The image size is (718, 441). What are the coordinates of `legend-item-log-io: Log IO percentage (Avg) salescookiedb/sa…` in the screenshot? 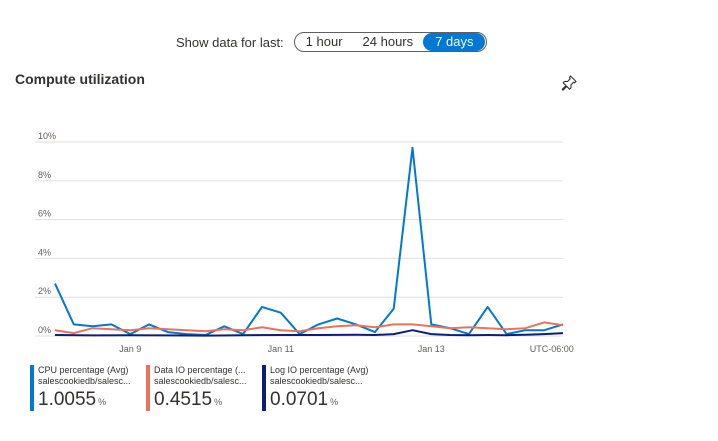 It's located at (315, 389).